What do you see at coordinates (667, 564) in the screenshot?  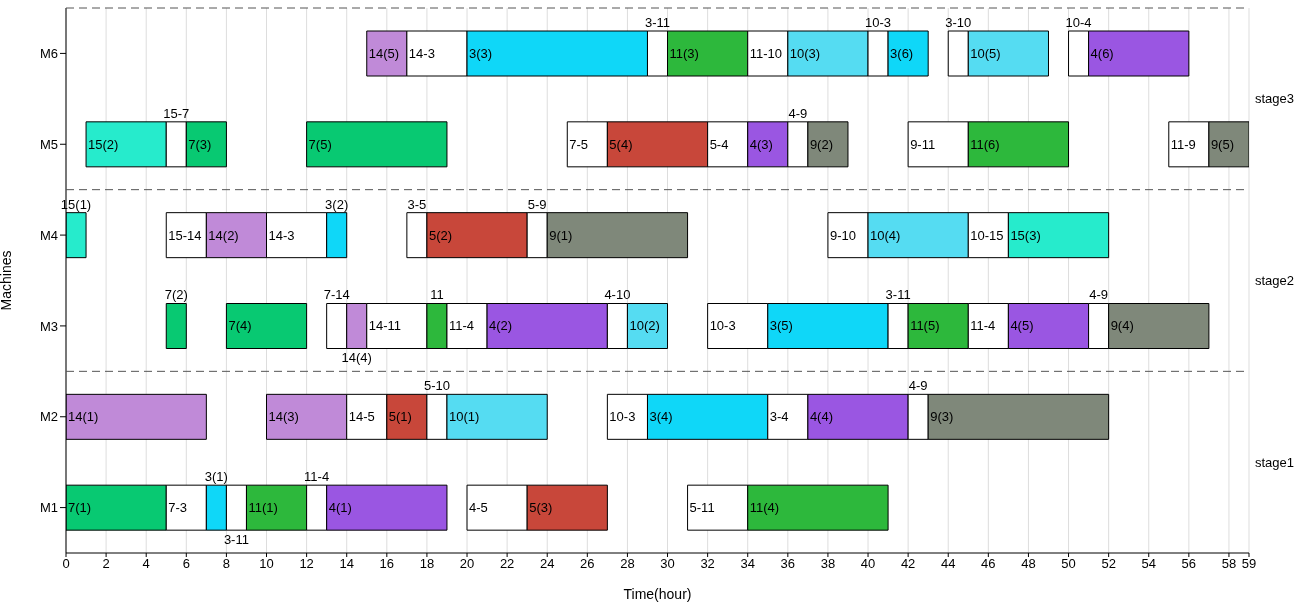 I see `x-tick-label: 30` at bounding box center [667, 564].